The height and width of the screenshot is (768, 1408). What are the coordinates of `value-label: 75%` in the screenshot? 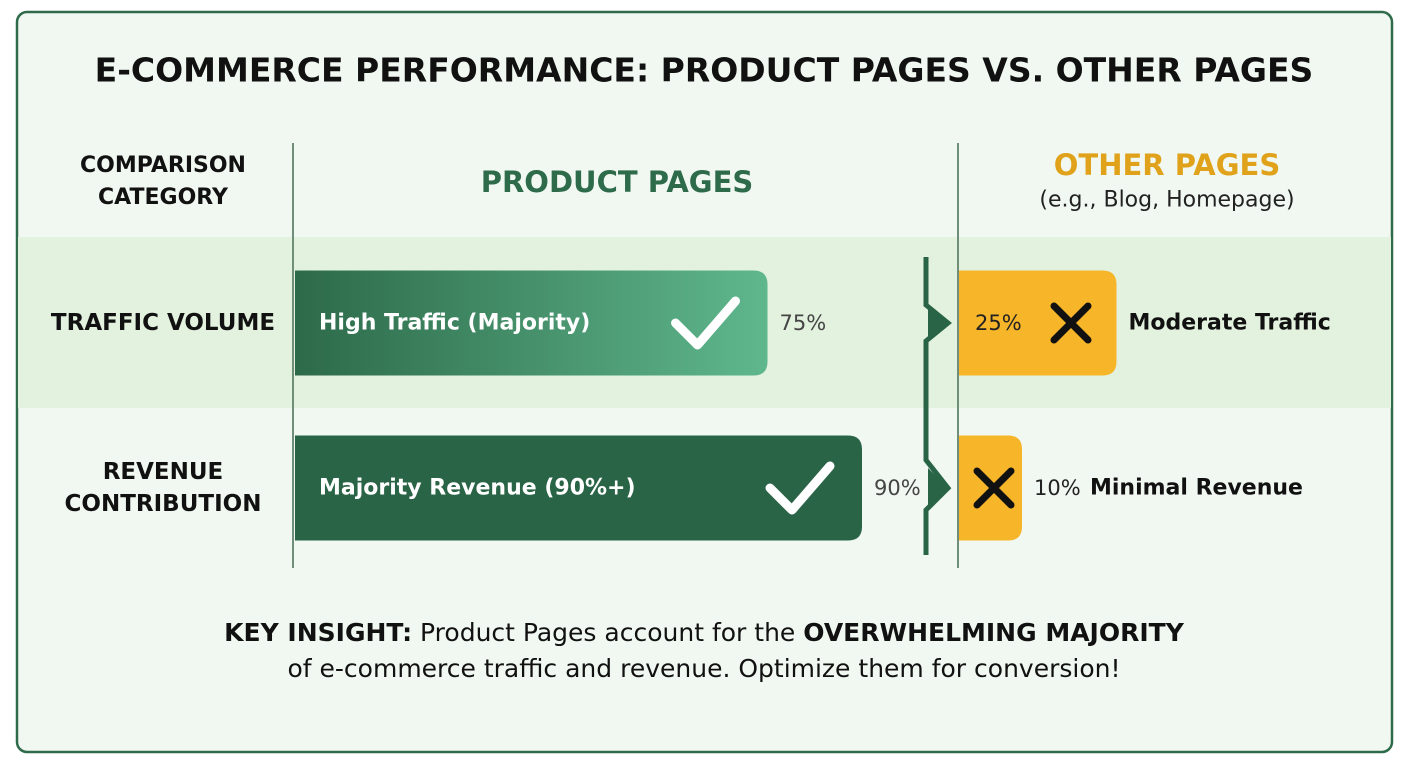 It's located at (803, 323).